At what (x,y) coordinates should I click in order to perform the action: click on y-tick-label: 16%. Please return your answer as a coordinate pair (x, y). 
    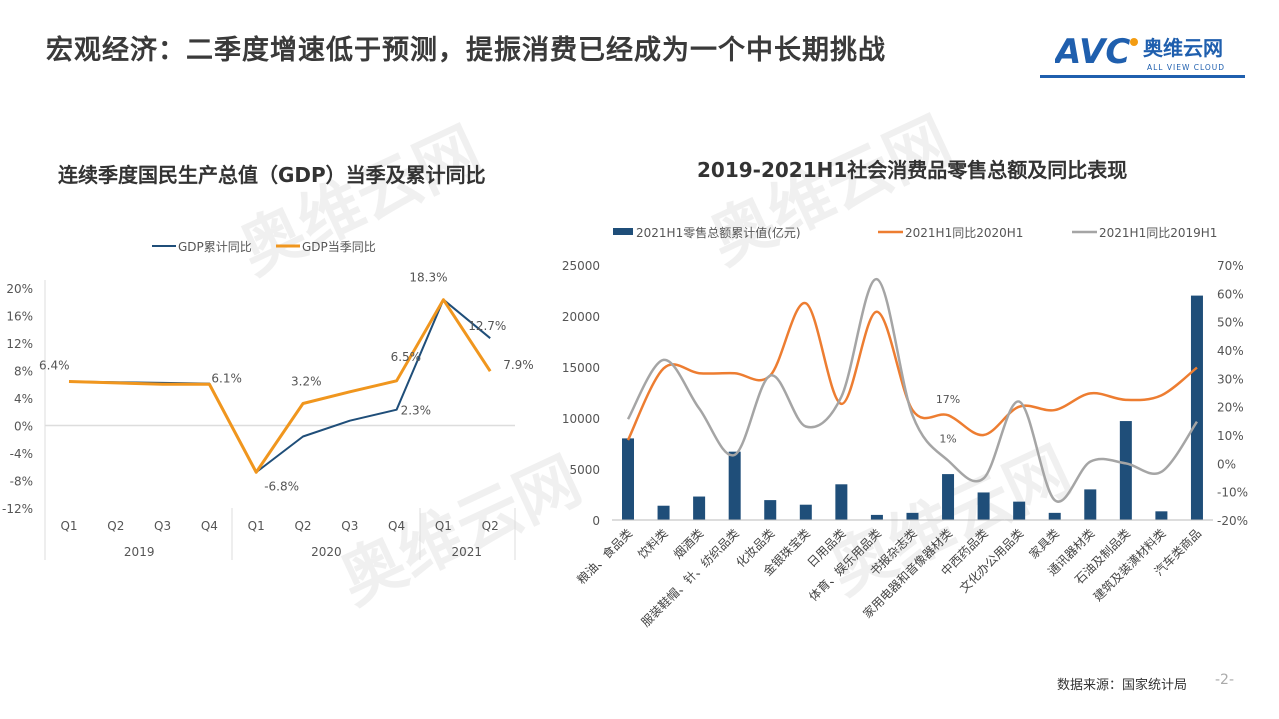
    Looking at the image, I should click on (19, 317).